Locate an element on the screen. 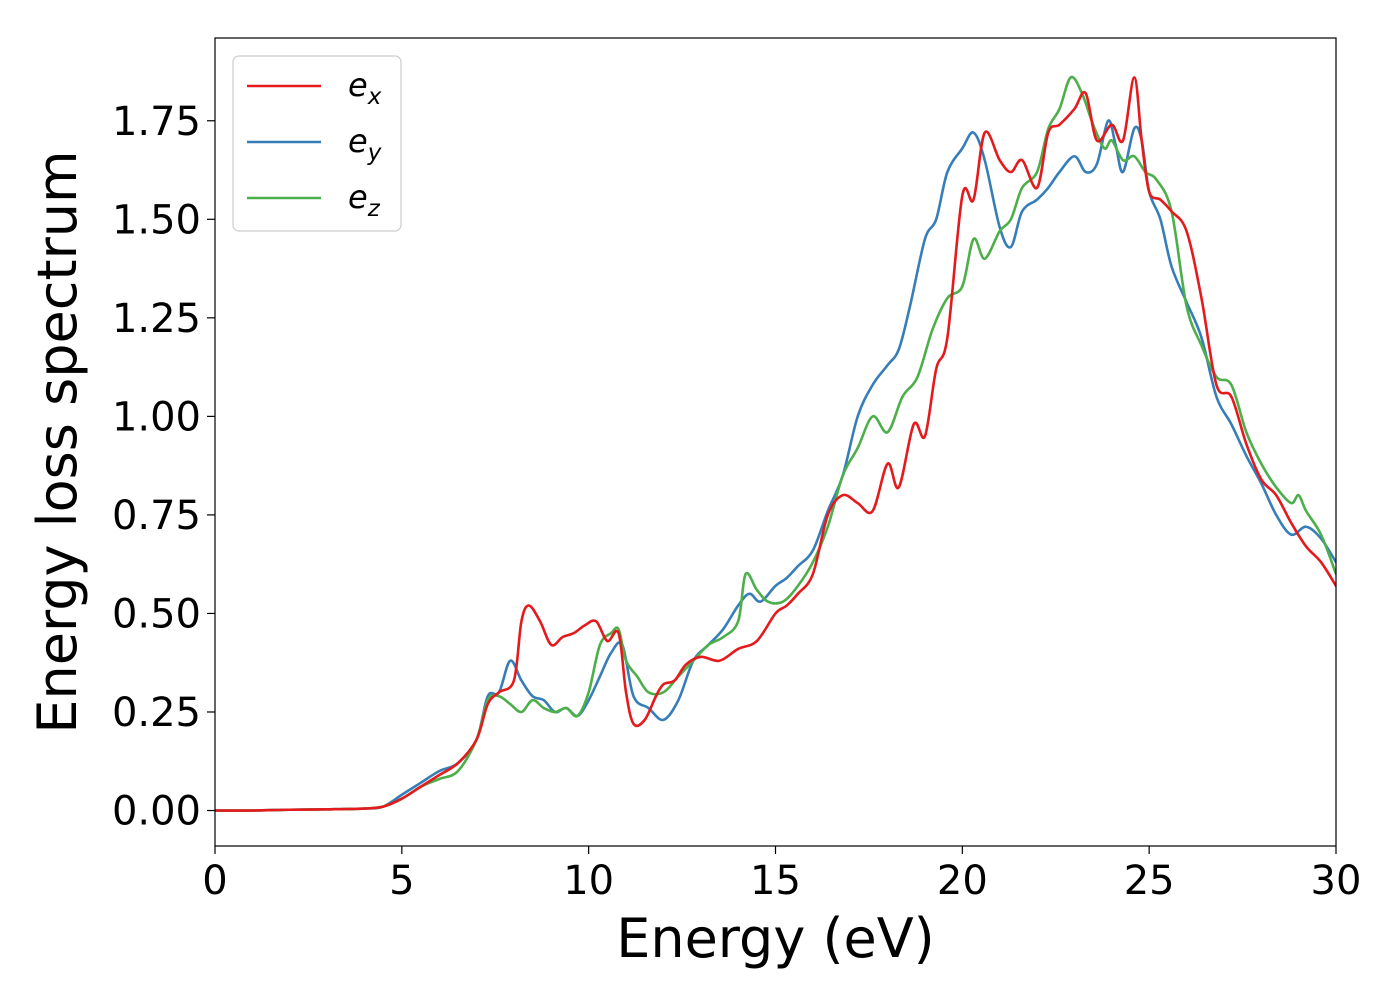 The image size is (1400, 1000). legend-label-subscript: x is located at coordinates (374, 97).